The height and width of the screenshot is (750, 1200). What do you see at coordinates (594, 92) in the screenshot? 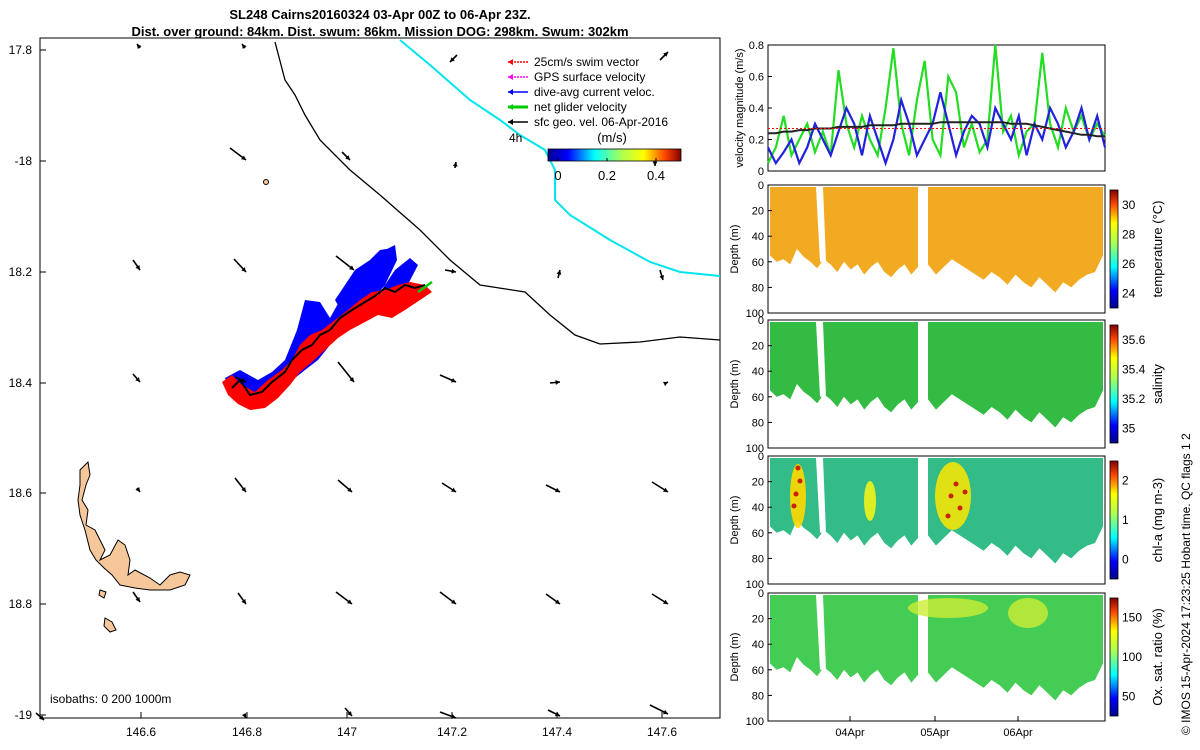
I see `legend-label: dive-avg current veloc.` at bounding box center [594, 92].